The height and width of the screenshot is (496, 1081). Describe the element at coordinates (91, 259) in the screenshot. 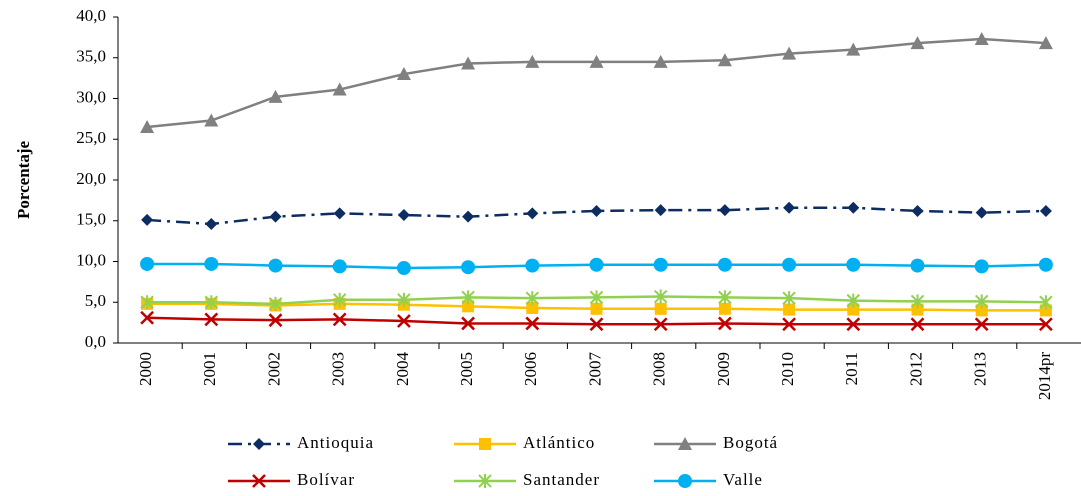

I see `y-tick-label: 10,0` at that location.